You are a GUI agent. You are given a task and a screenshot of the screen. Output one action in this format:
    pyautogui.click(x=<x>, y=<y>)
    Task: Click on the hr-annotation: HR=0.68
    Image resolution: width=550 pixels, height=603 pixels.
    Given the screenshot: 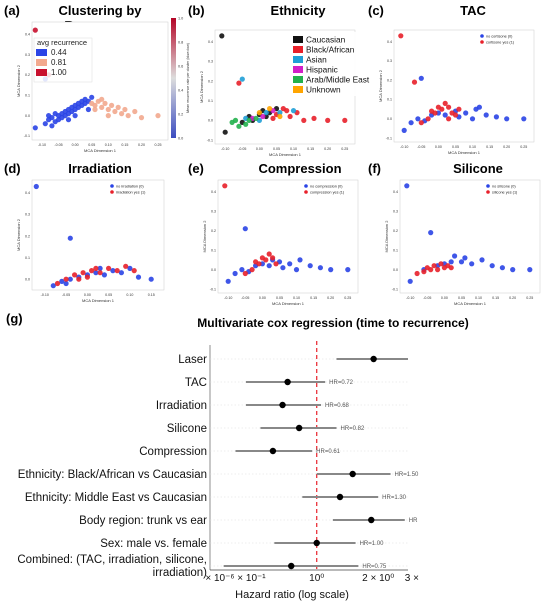 What is the action you would take?
    pyautogui.click(x=337, y=406)
    